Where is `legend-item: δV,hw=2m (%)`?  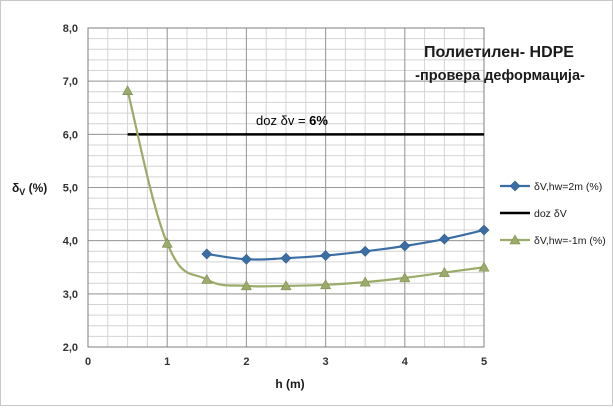
legend-item: δV,hw=2m (%) is located at coordinates (551, 186).